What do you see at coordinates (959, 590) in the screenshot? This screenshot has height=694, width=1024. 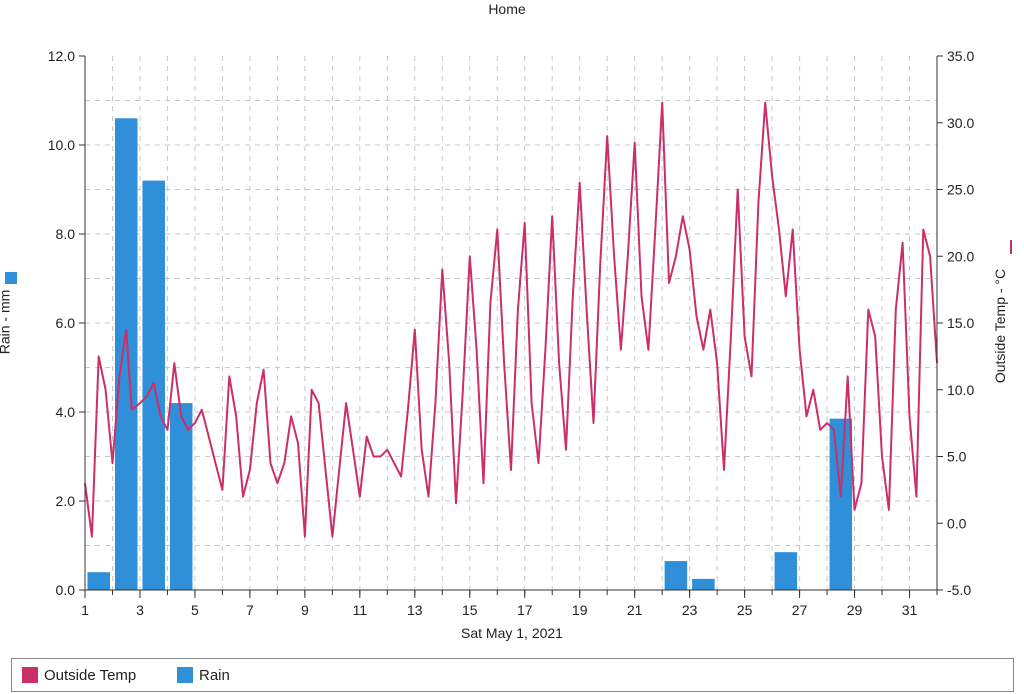 I see `y-right-tick-label: -5.0` at bounding box center [959, 590].